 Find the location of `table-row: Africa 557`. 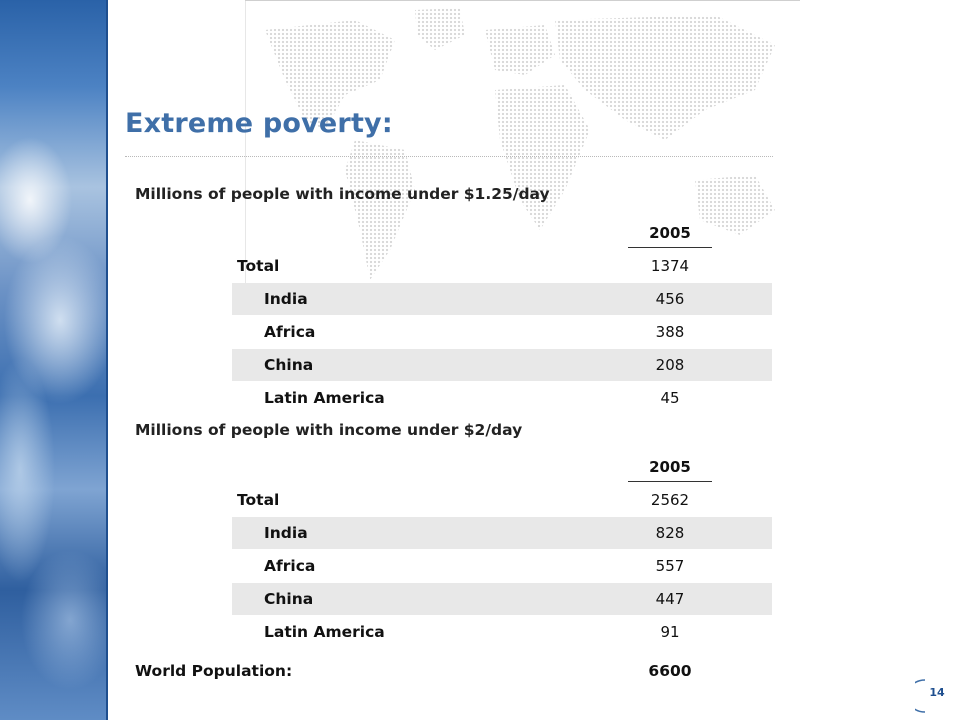

table-row: Africa 557 is located at coordinates (502, 566).